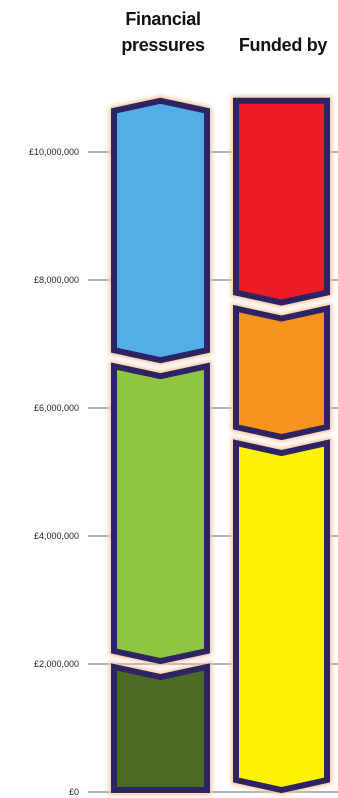 This screenshot has height=798, width=338. What do you see at coordinates (54, 152) in the screenshot?
I see `y-tick-label: £10,000,000` at bounding box center [54, 152].